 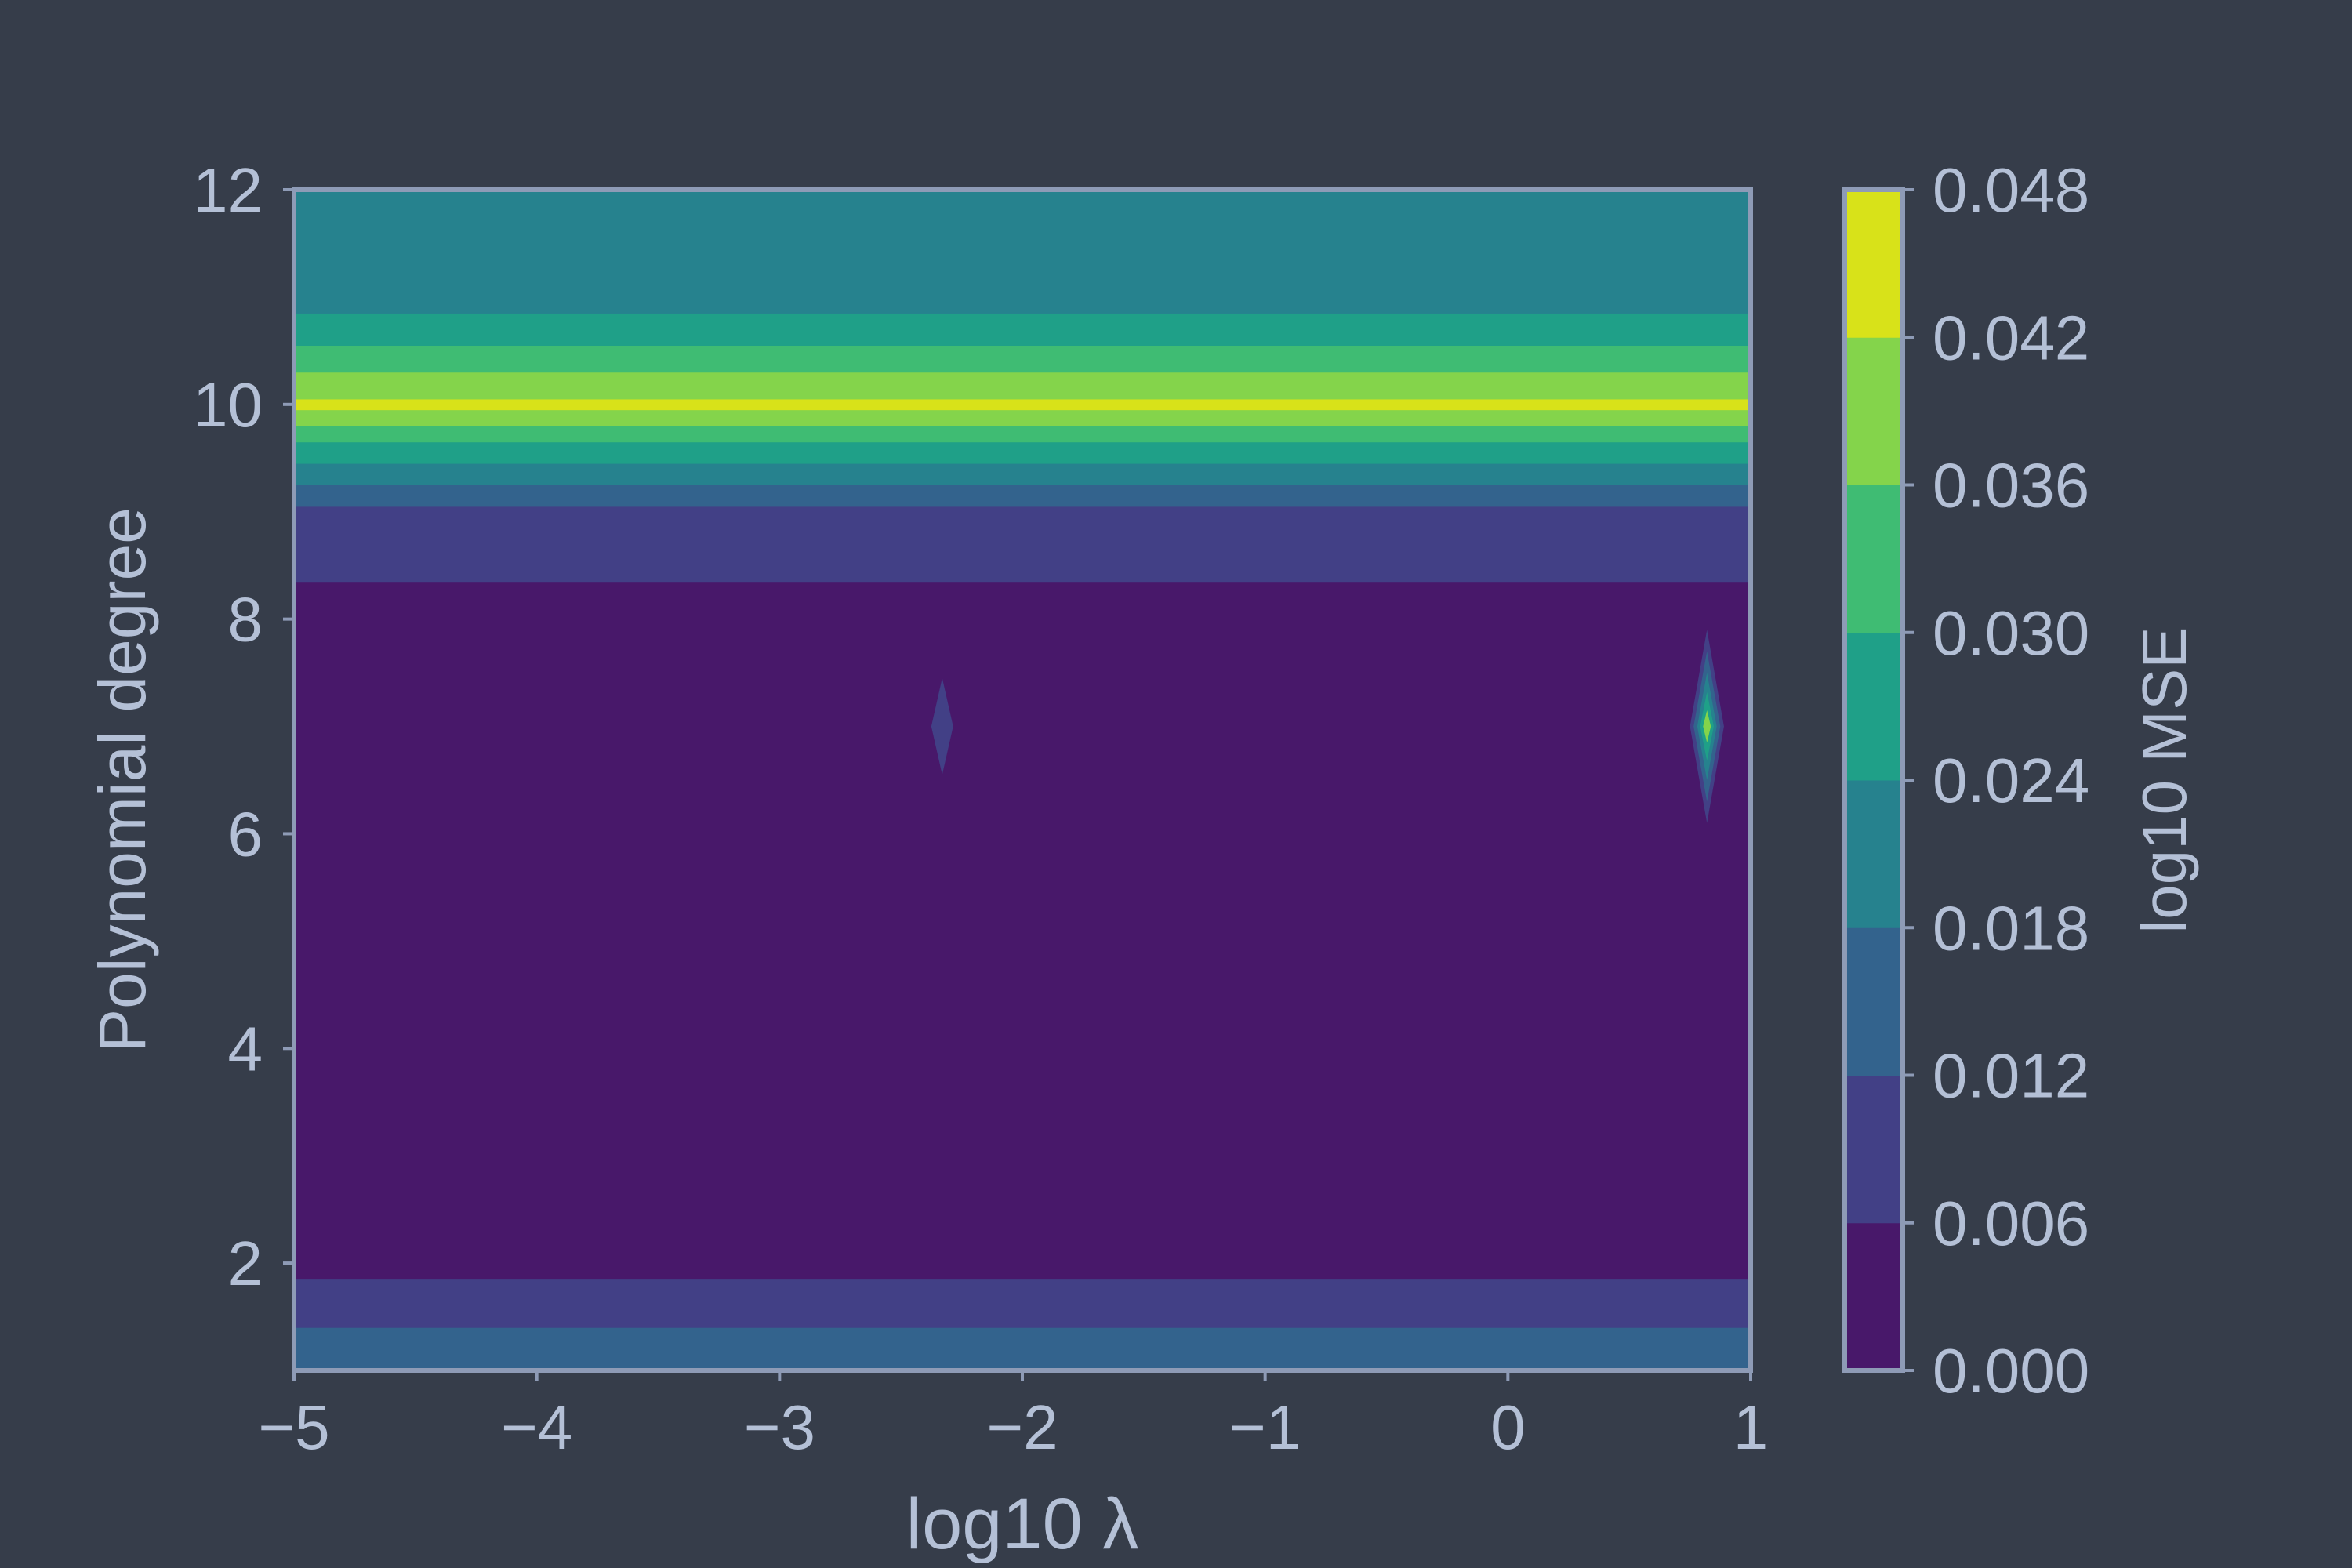 What do you see at coordinates (228, 405) in the screenshot?
I see `y-tick-label: 10` at bounding box center [228, 405].